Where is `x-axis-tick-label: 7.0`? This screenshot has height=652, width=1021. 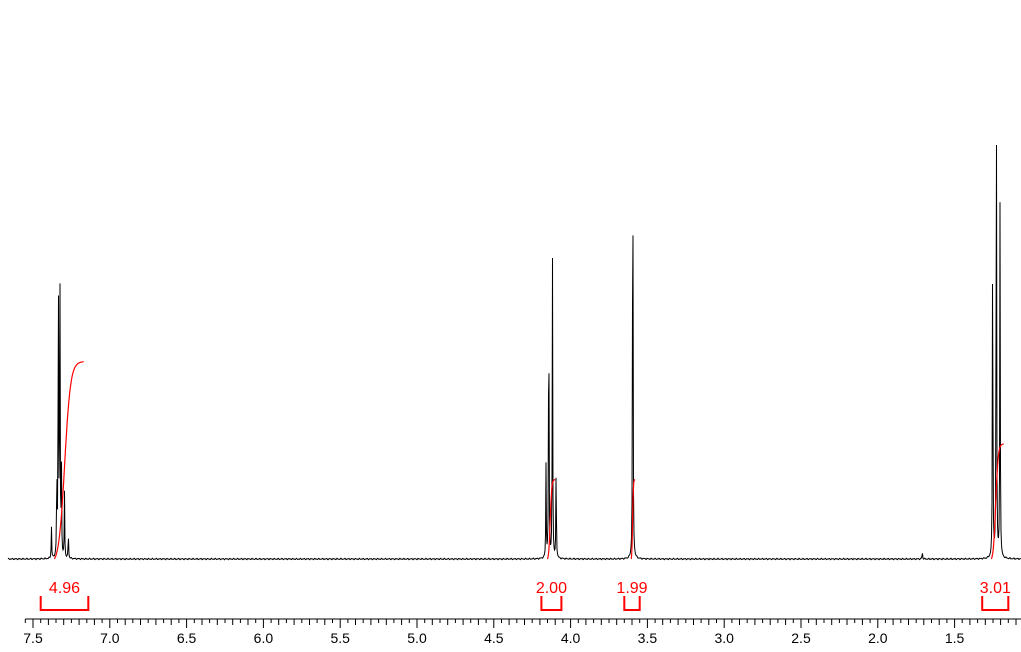
x-axis-tick-label: 7.0 is located at coordinates (110, 638).